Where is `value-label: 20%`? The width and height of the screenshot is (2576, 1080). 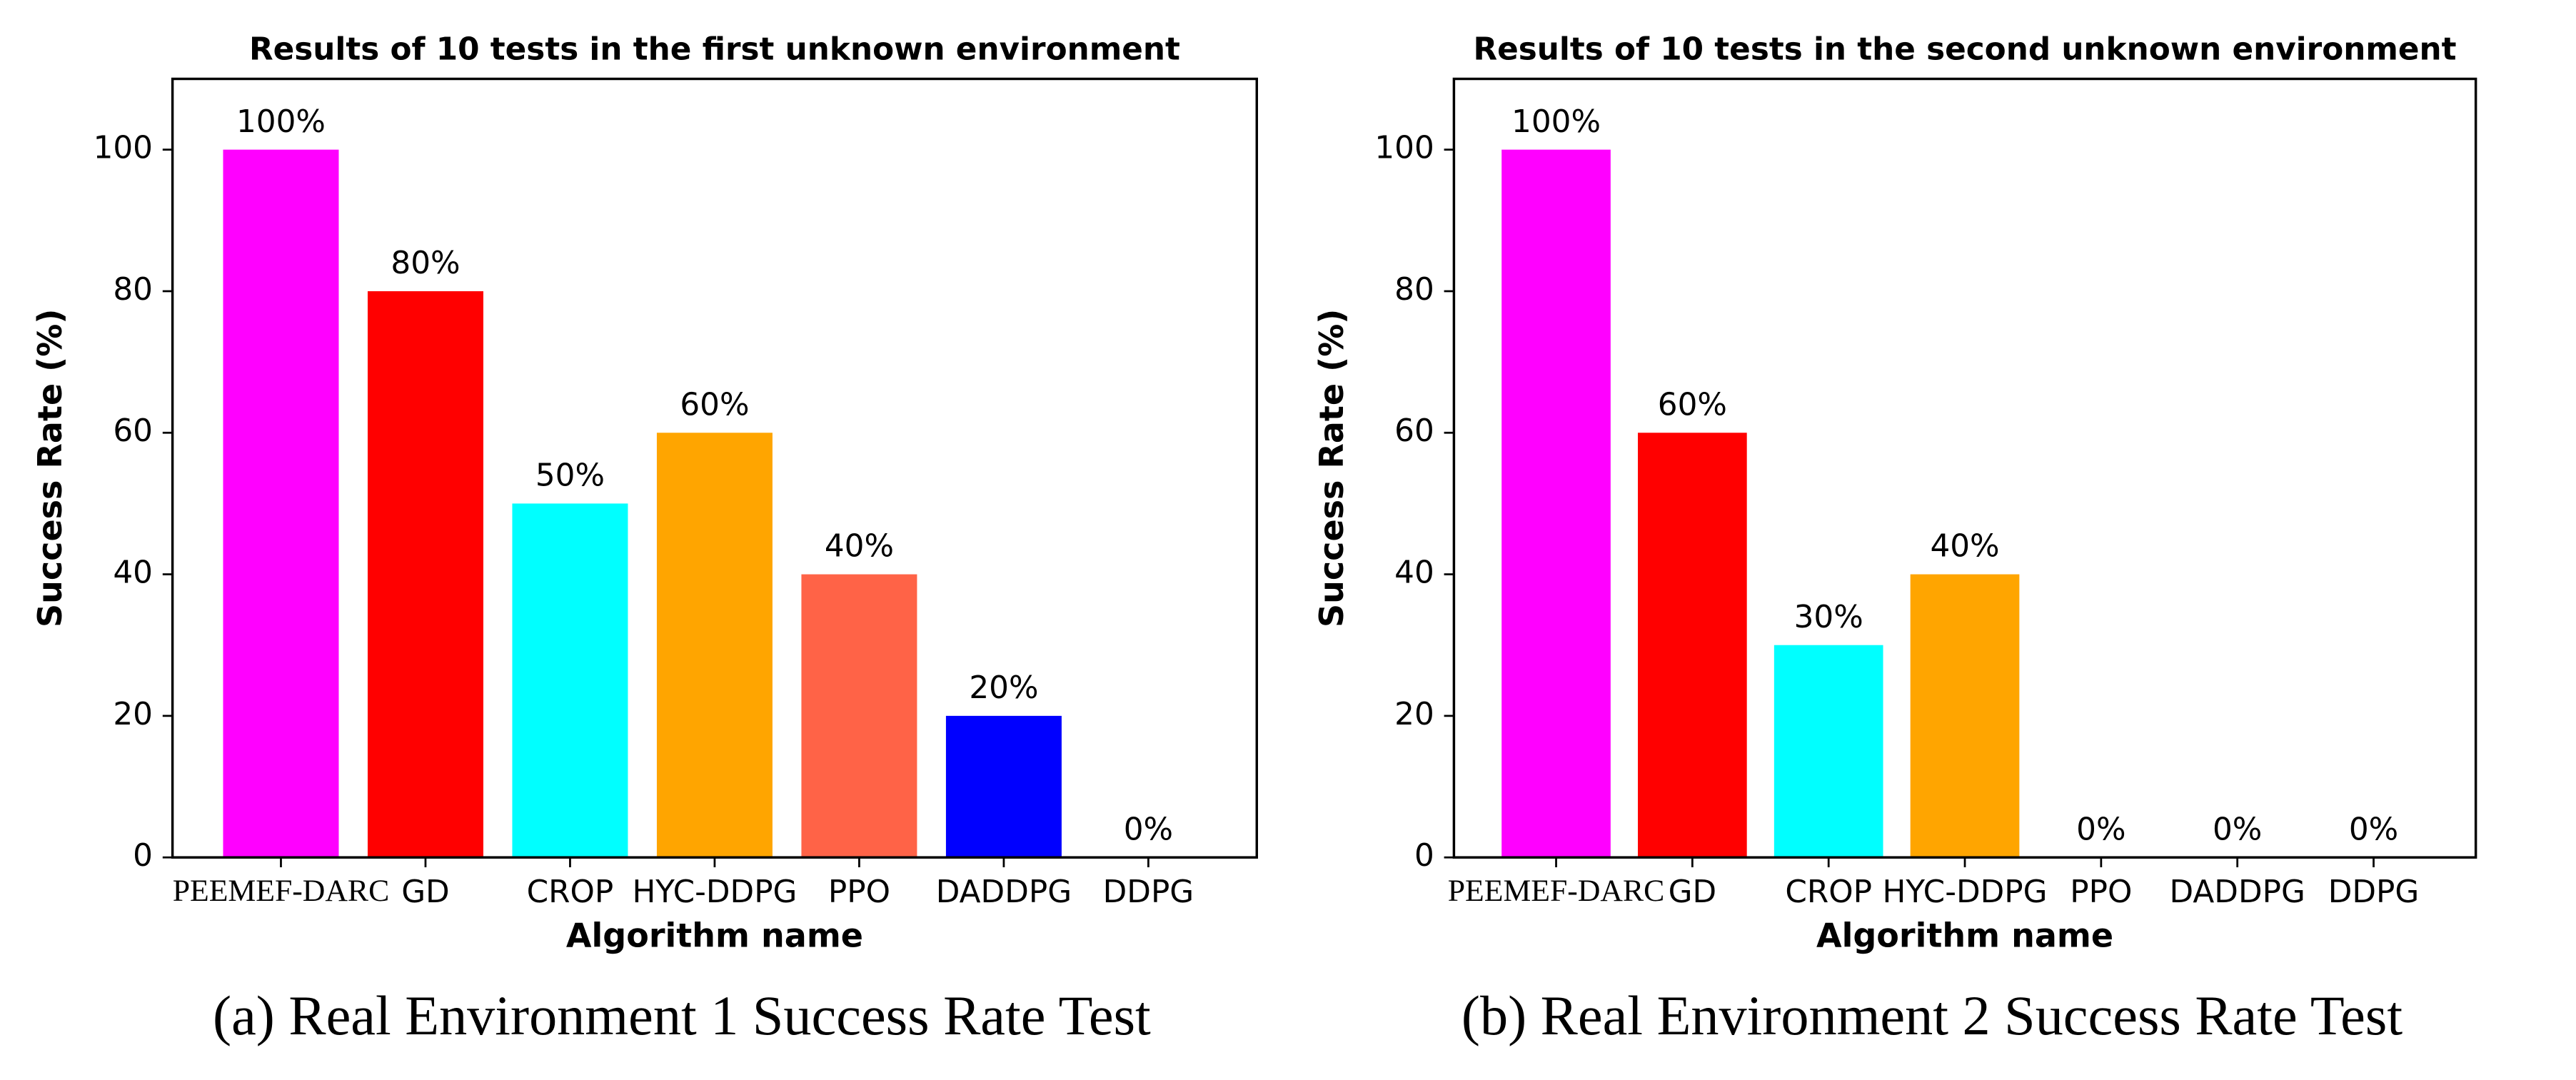
value-label: 20% is located at coordinates (1003, 688).